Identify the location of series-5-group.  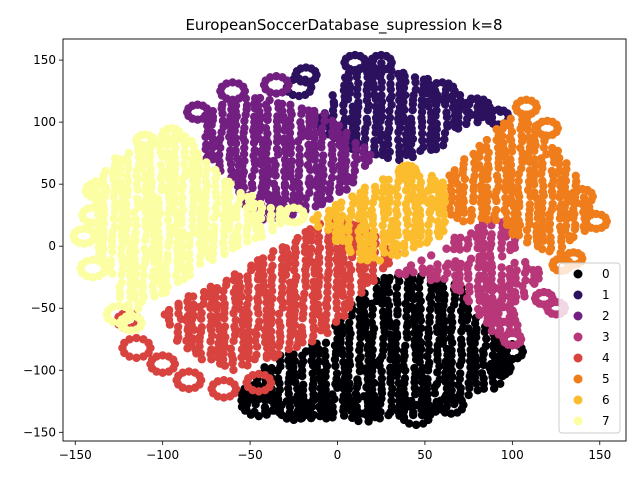
(523, 185).